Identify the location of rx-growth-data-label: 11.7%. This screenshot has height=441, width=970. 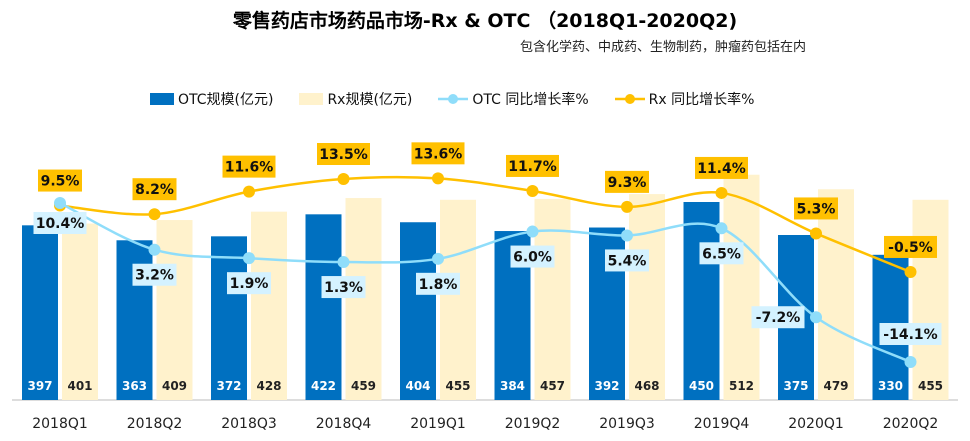
(532, 167).